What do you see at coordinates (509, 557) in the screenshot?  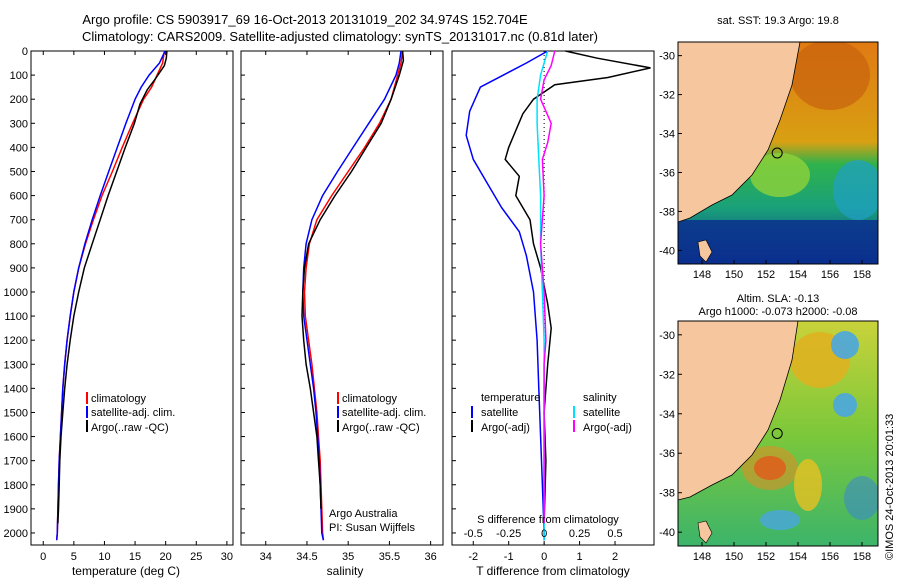 I see `x-tick-label: -1` at bounding box center [509, 557].